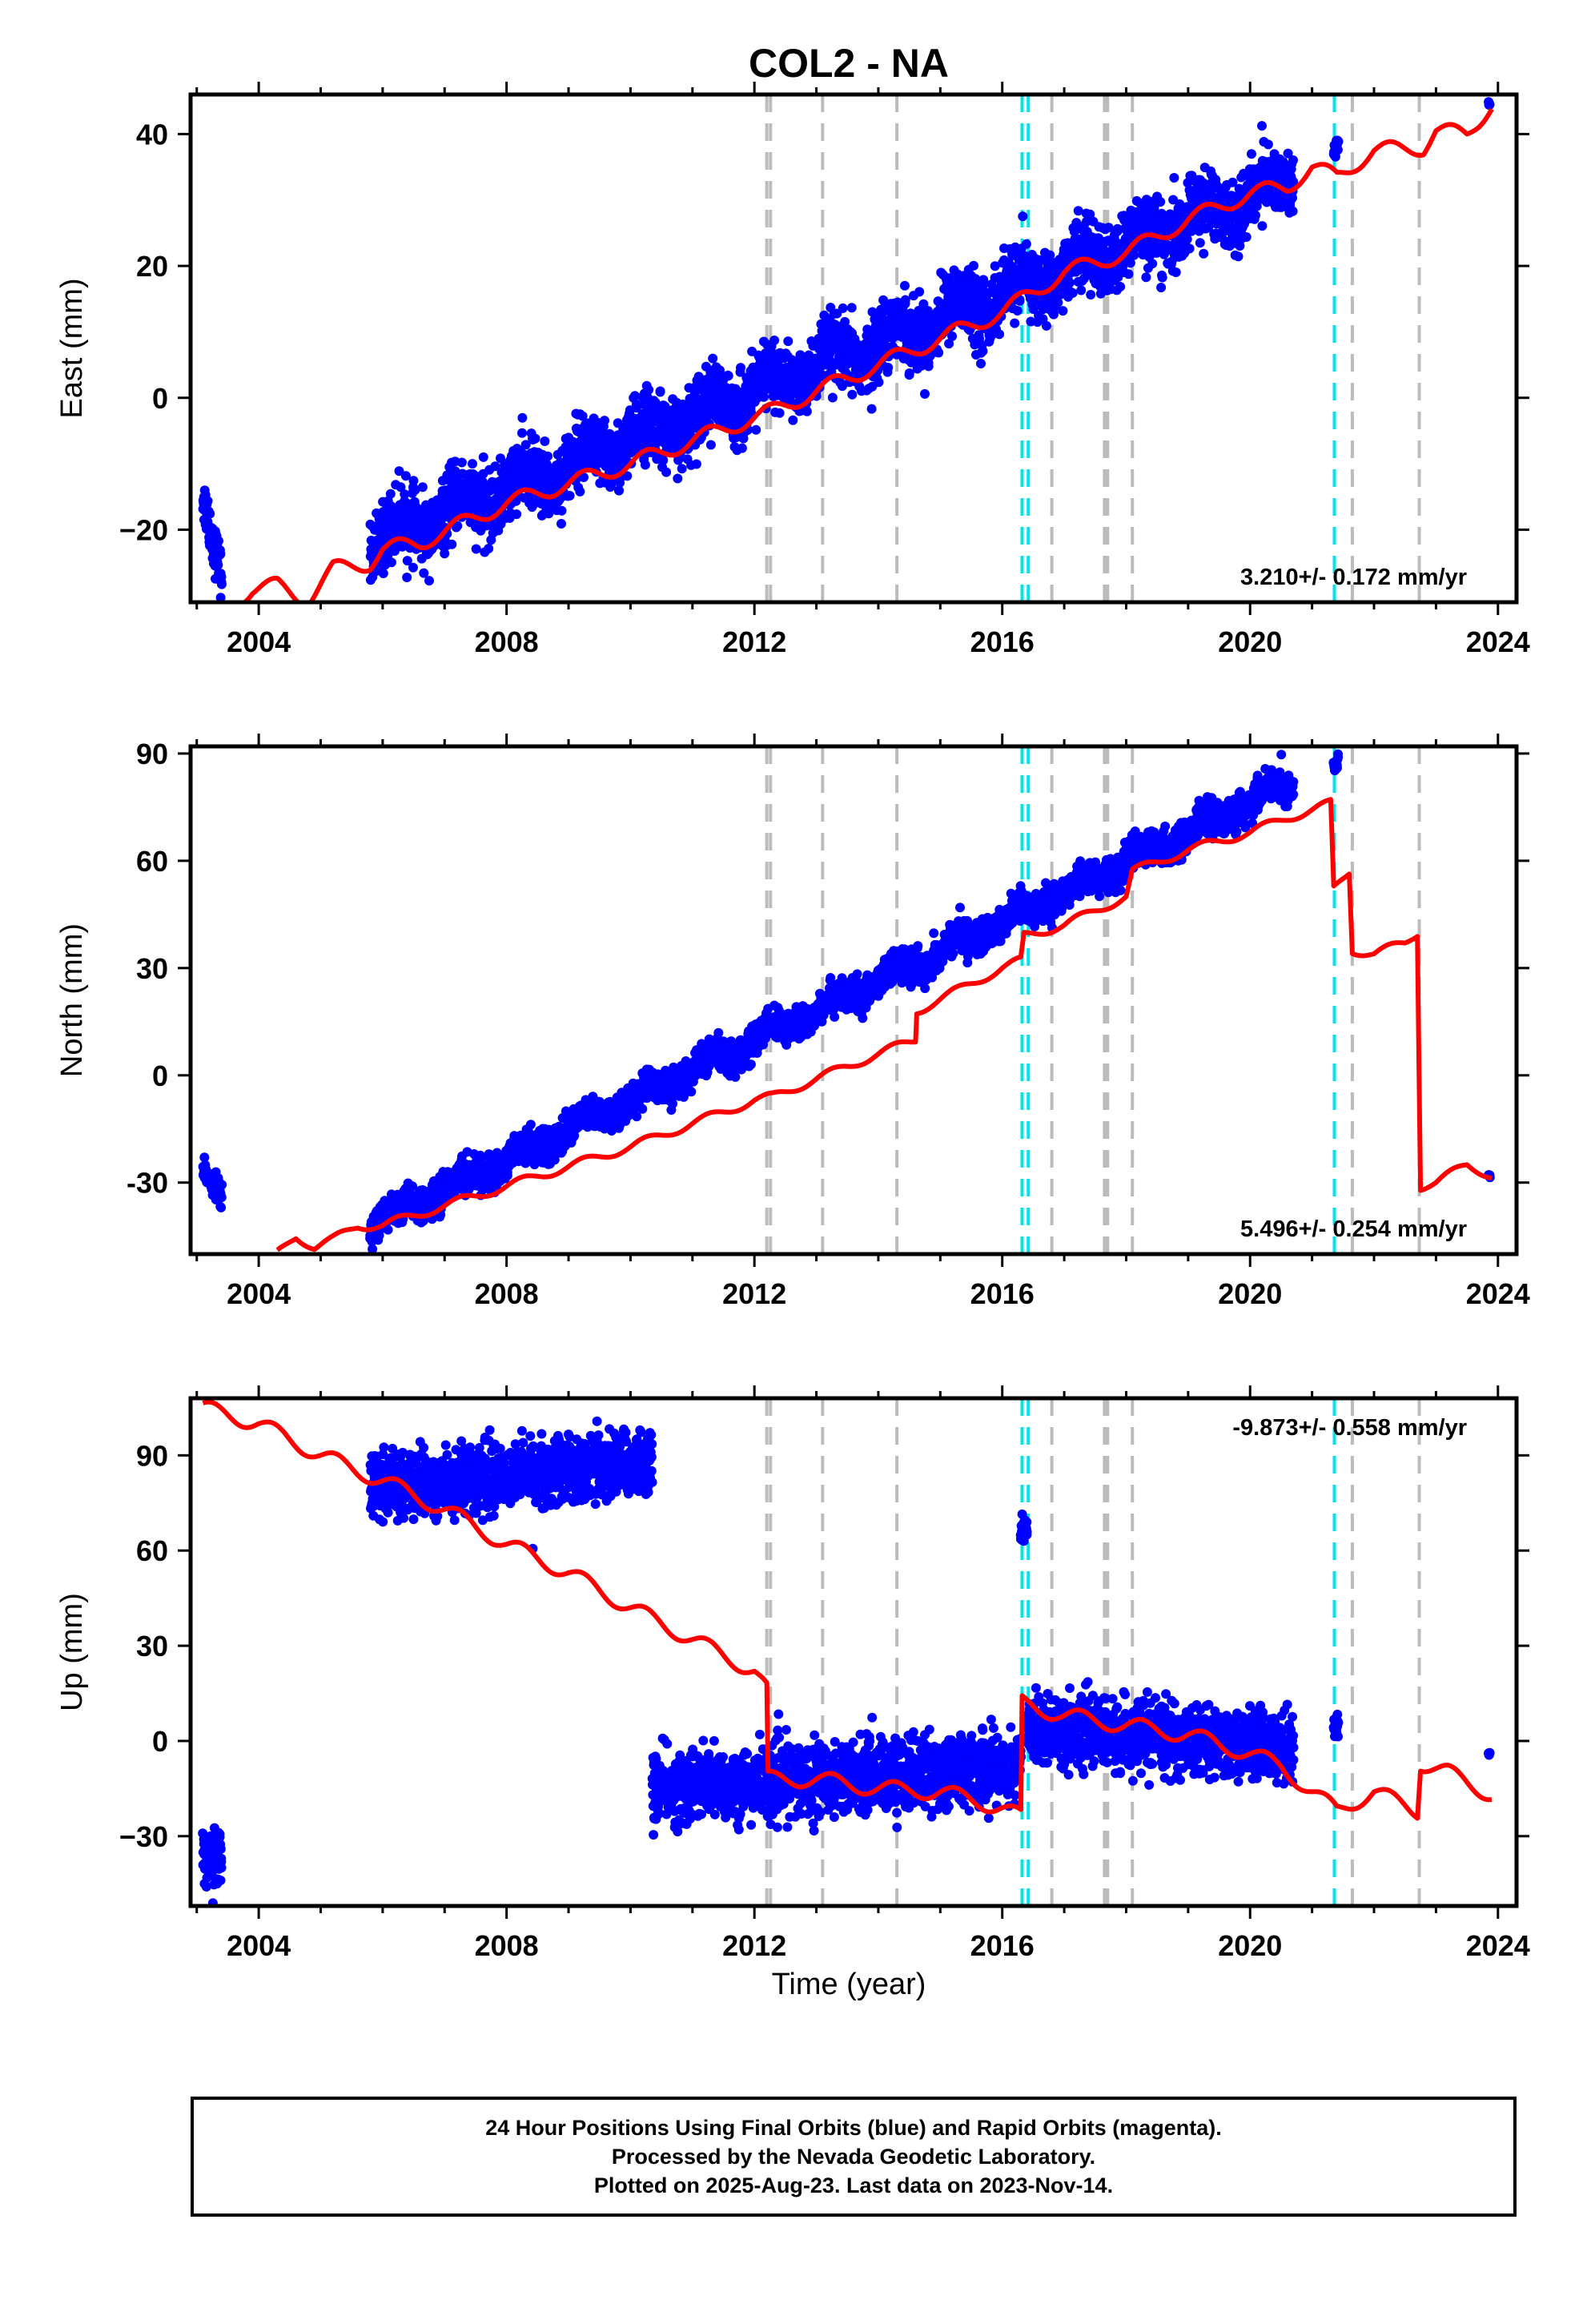 The height and width of the screenshot is (2324, 1587). I want to click on y-tick-label: −20, so click(143, 529).